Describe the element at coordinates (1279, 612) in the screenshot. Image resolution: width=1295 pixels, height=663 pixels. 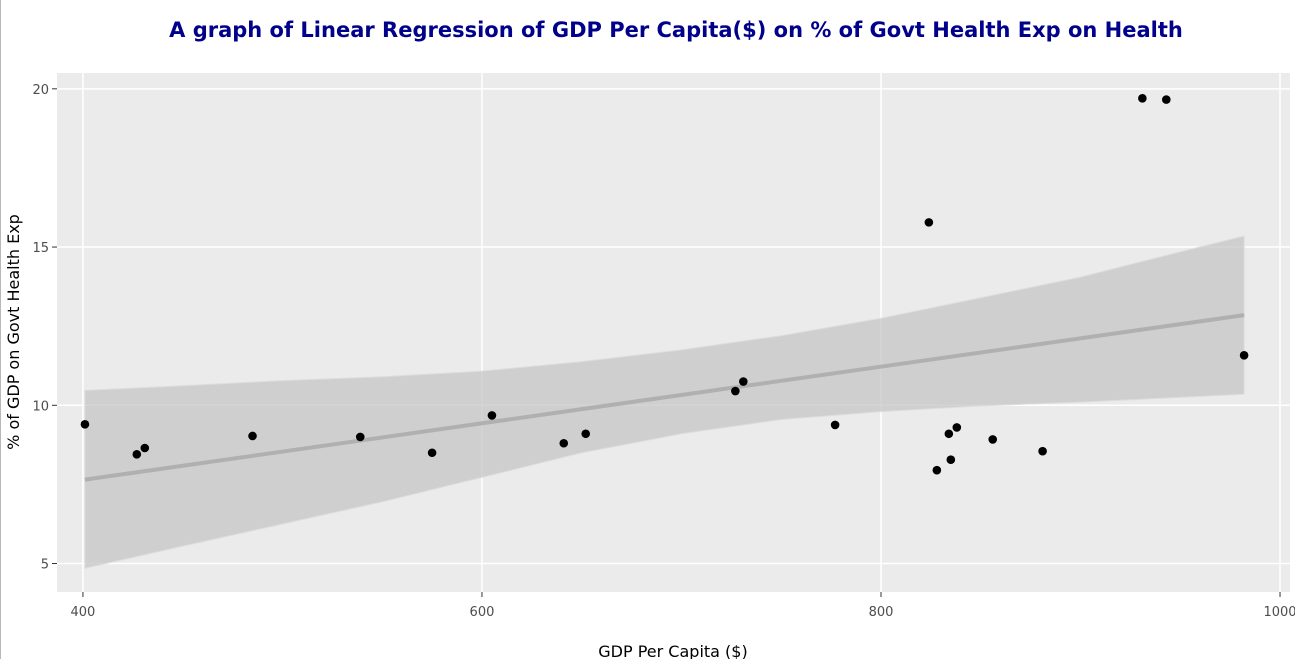
I see `x-tick-label: 1000` at that location.